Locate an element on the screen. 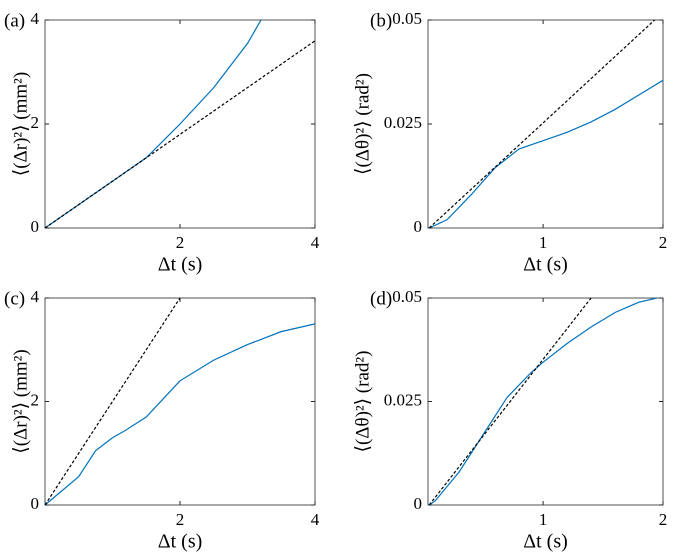 This screenshot has width=697, height=556. panel-label: (c) is located at coordinates (14, 298).